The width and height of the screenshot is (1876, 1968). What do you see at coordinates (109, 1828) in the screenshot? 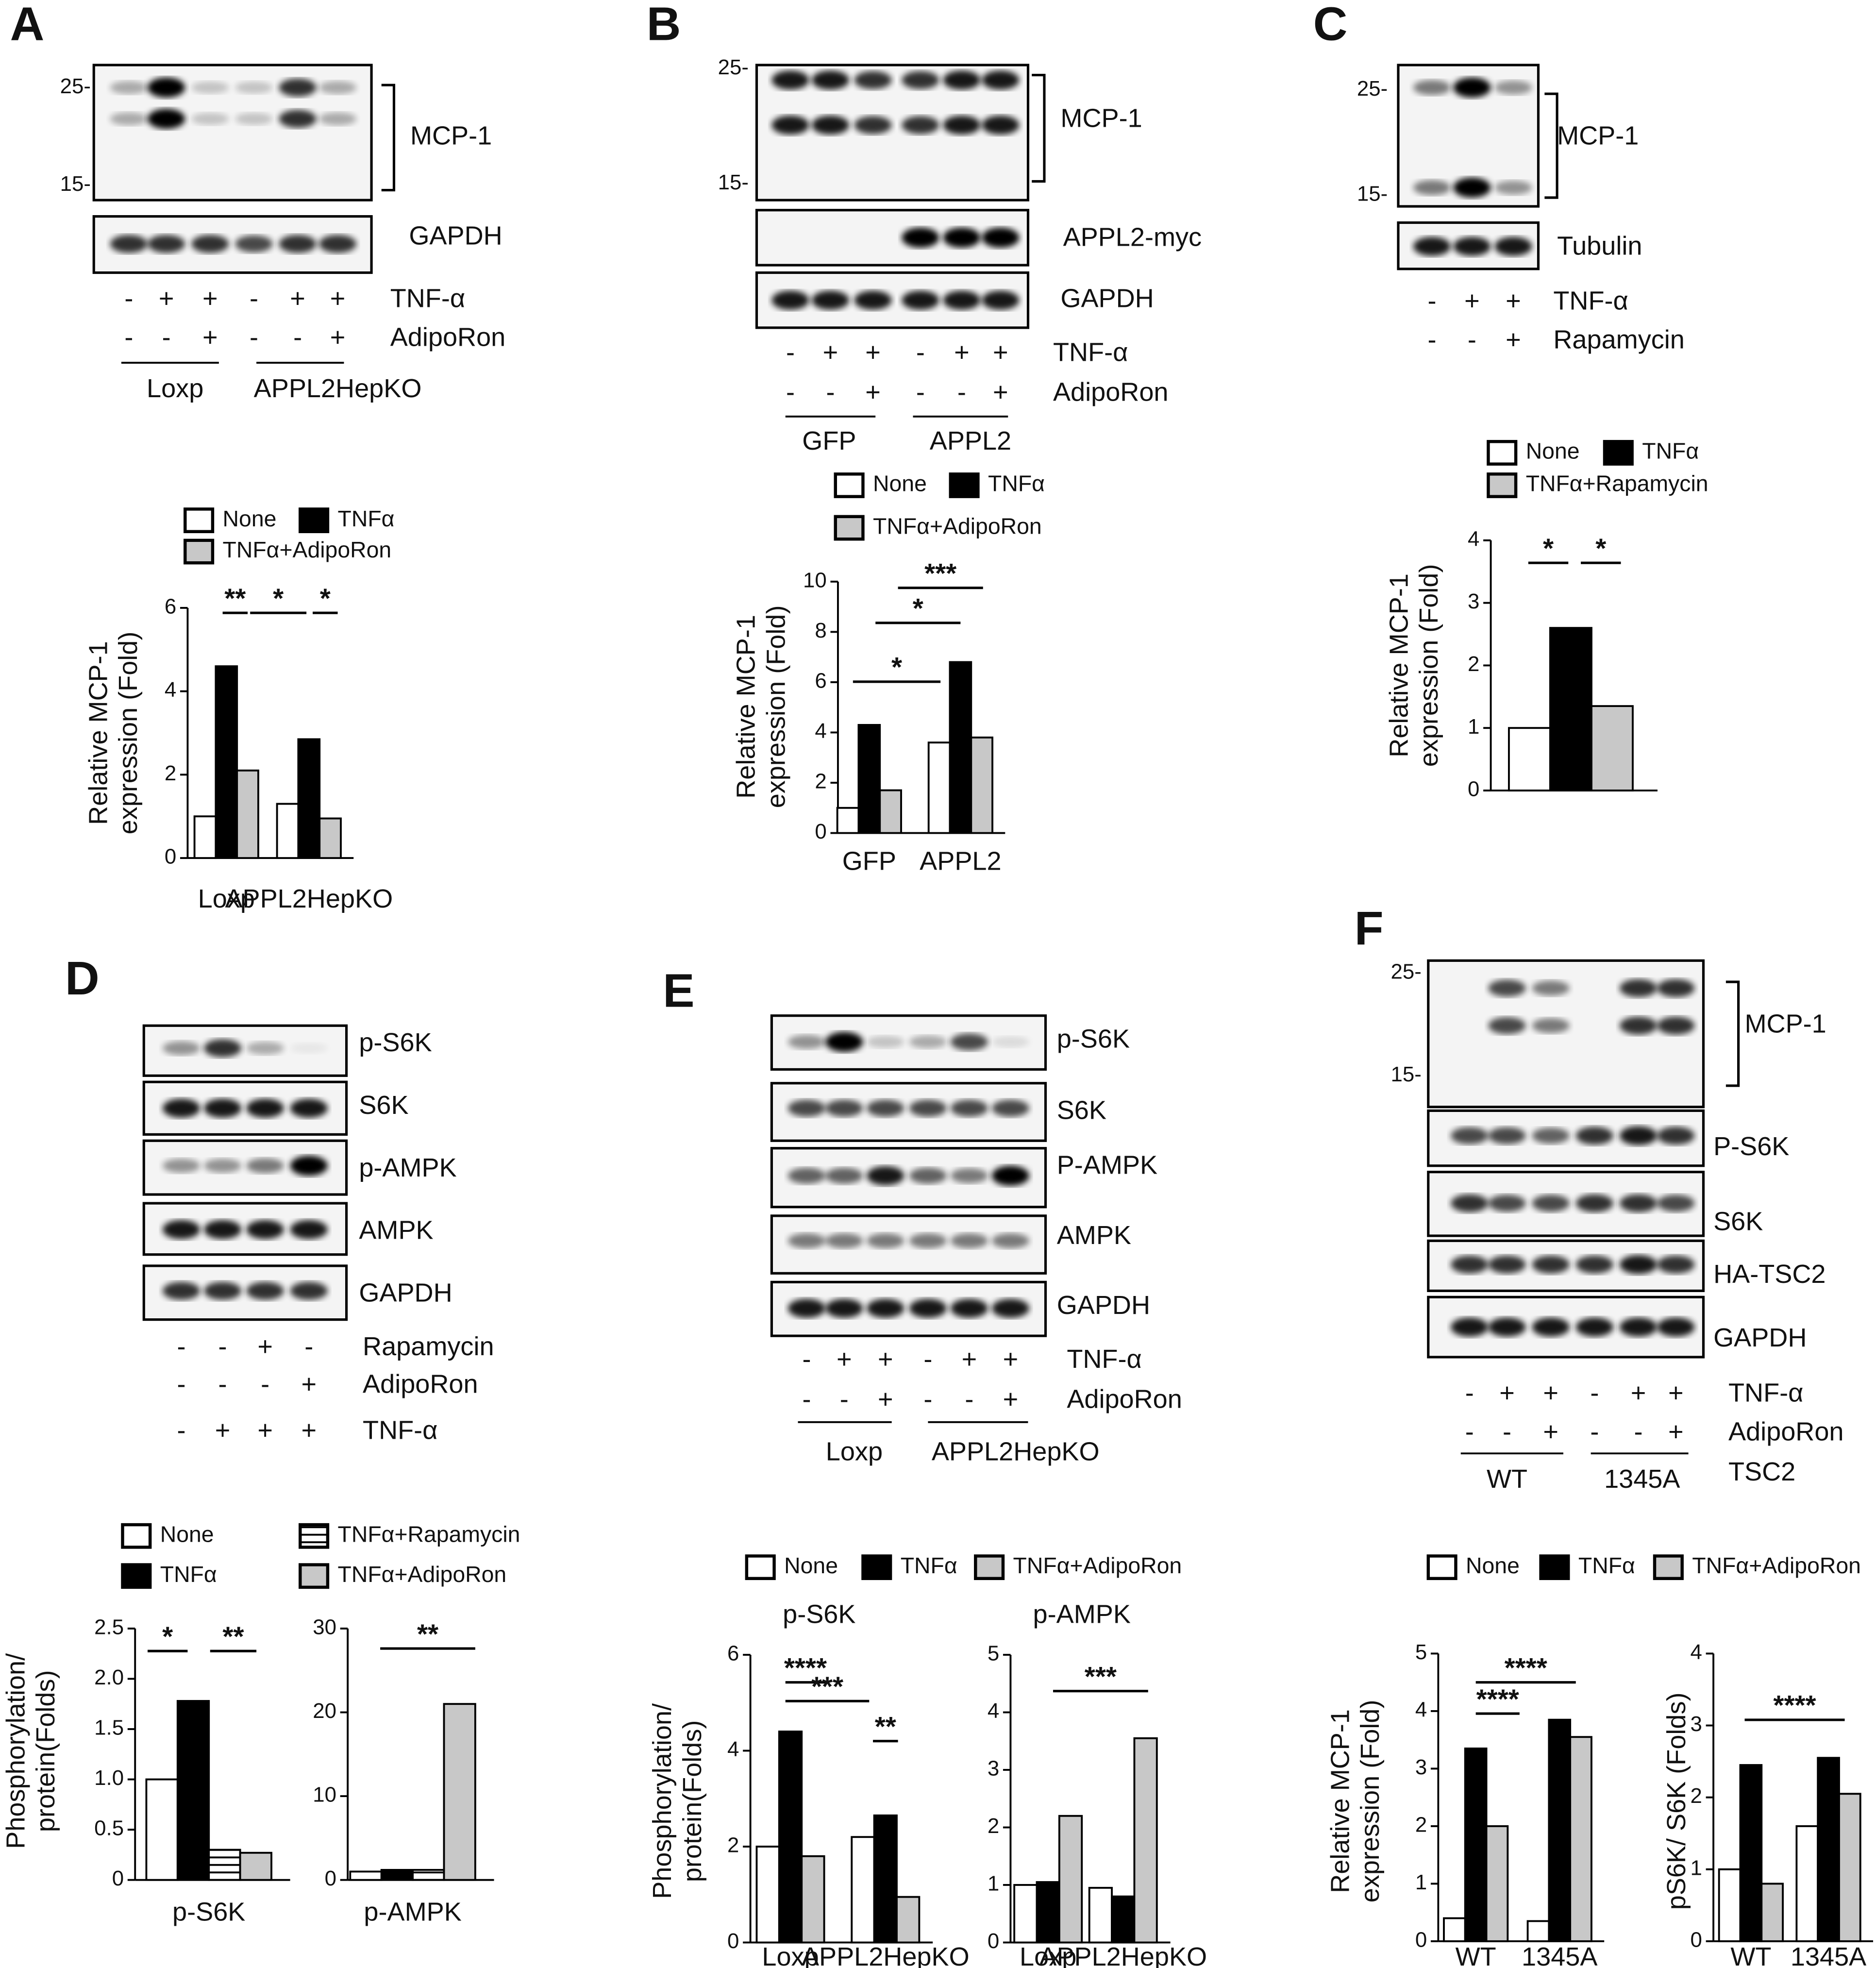
I see `y-tick-label: 0.5` at bounding box center [109, 1828].